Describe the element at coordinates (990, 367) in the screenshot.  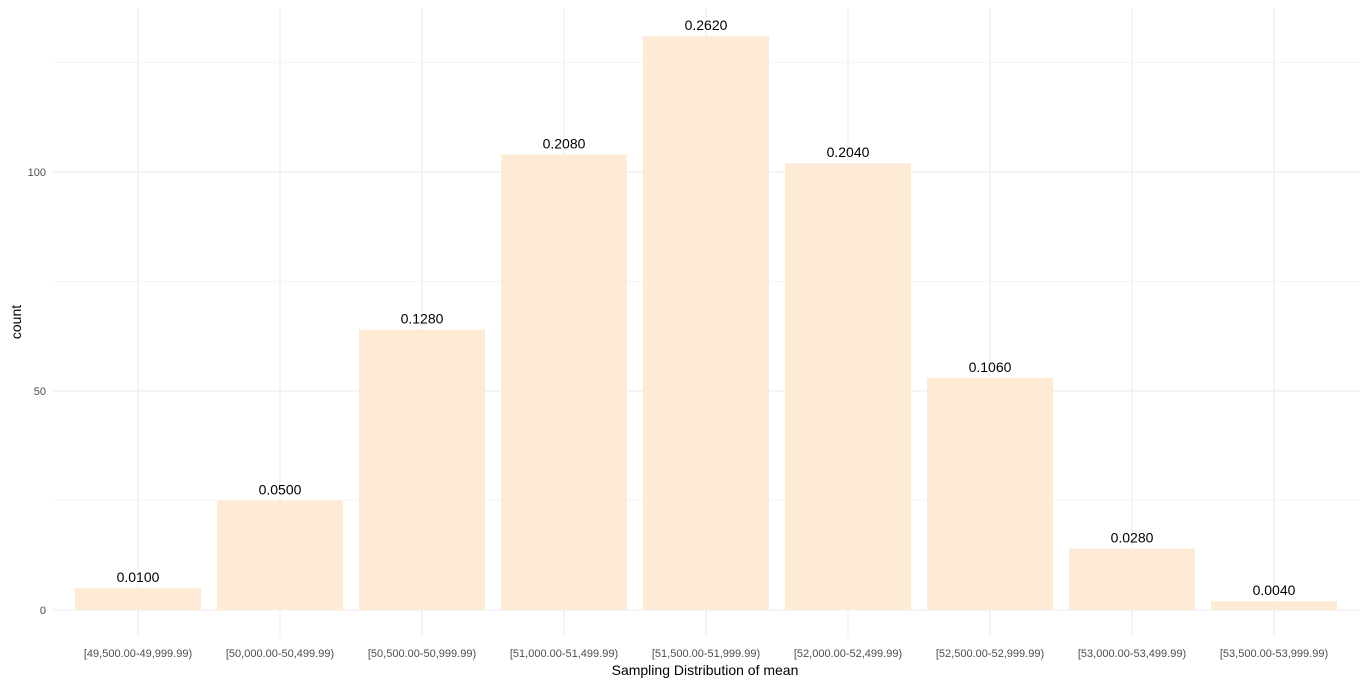
I see `bar-data-label: 0.1060` at that location.